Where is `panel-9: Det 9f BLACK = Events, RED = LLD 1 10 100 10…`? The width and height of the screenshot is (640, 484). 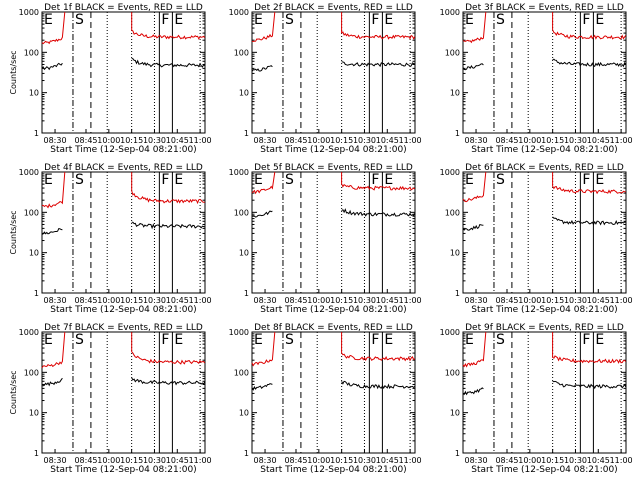 panel-9: Det 9f BLACK = Events, RED = LLD 1 10 100 10… is located at coordinates (536, 399).